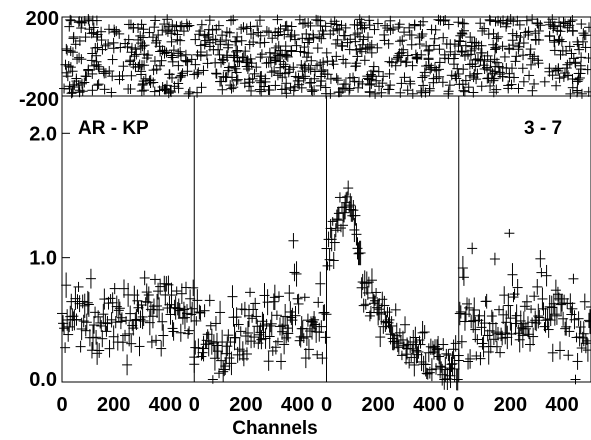 The width and height of the screenshot is (591, 440). Describe the element at coordinates (543, 128) in the screenshot. I see `annotation-range: 3 - 7` at that location.